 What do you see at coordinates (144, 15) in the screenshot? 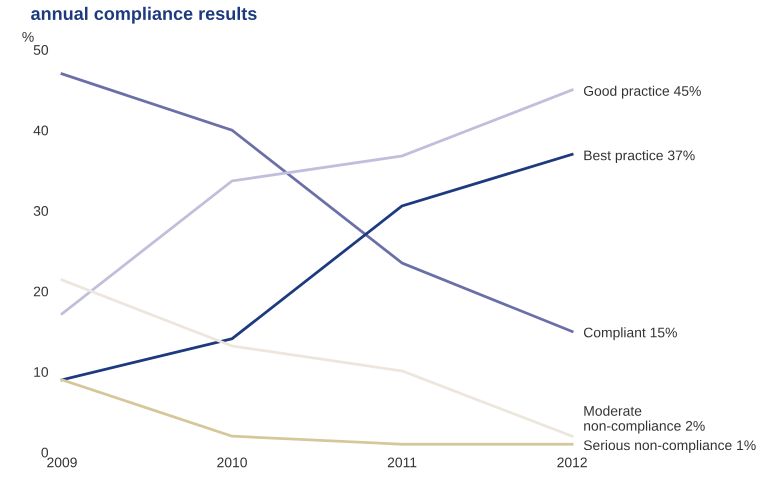
I see `chart-title: annual compliance results` at bounding box center [144, 15].